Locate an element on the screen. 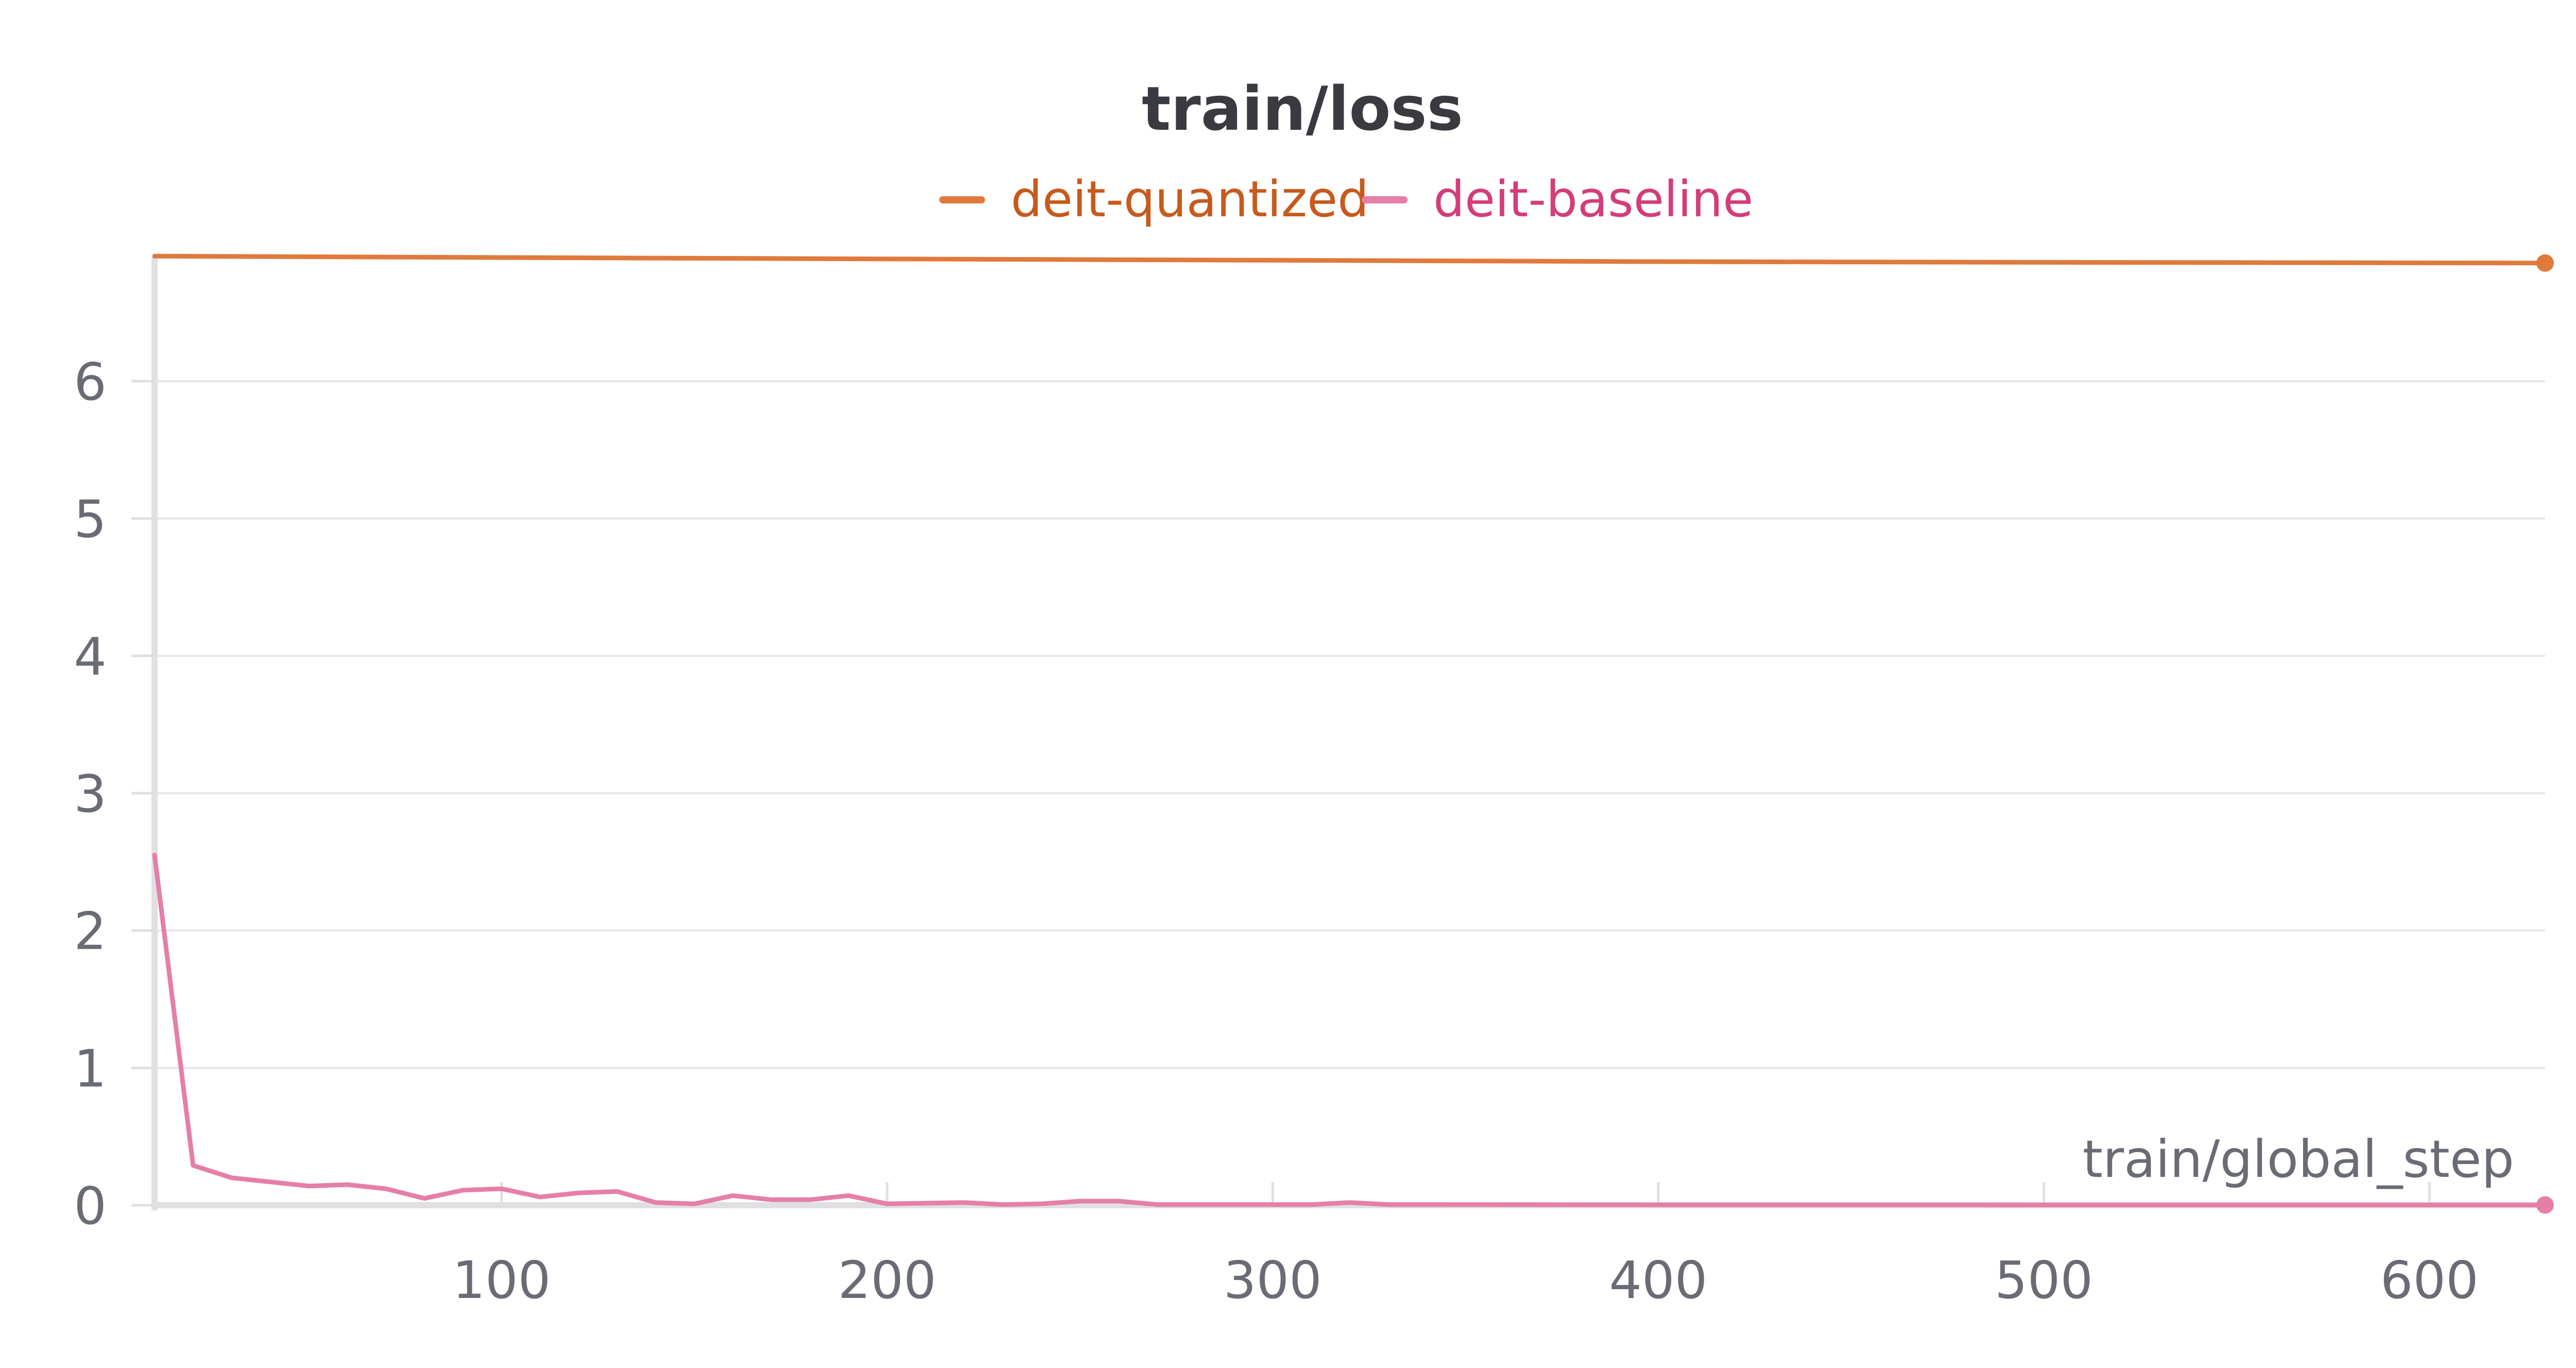  y-tick-label: 3 is located at coordinates (90, 794).